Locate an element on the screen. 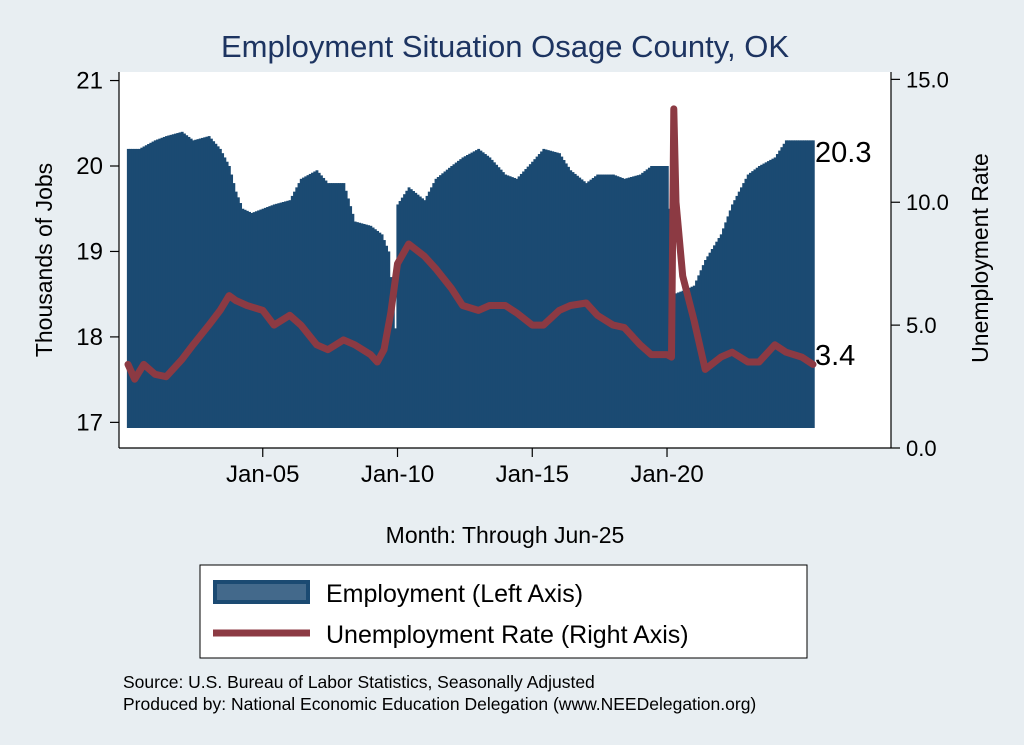  y-axis-right-label: Unemployment Rate is located at coordinates (980, 258).